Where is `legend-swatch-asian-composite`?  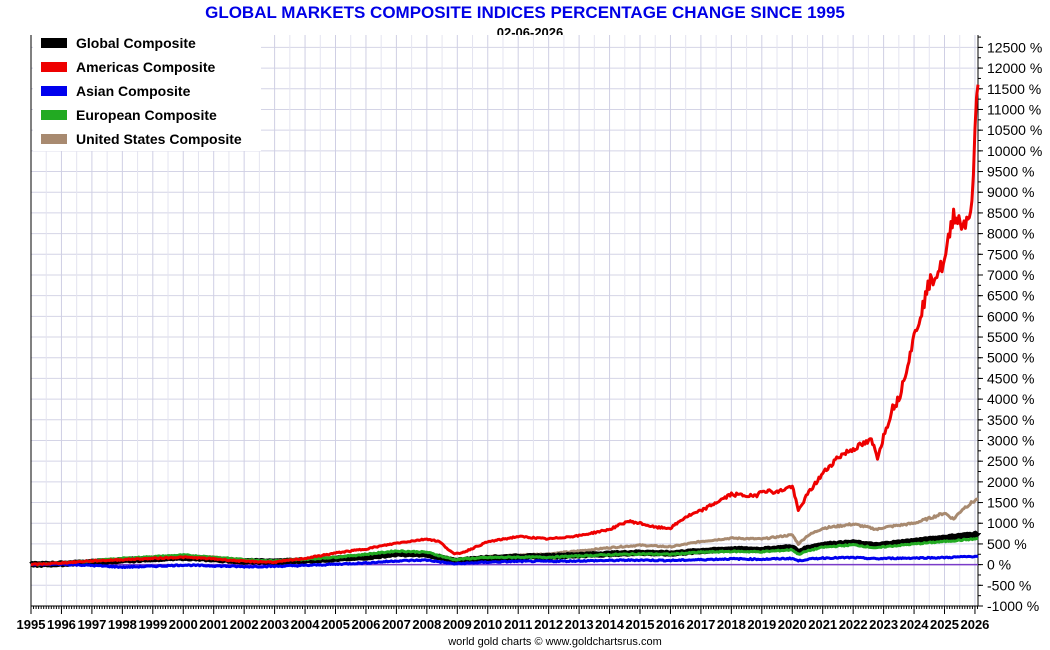 legend-swatch-asian-composite is located at coordinates (54, 91).